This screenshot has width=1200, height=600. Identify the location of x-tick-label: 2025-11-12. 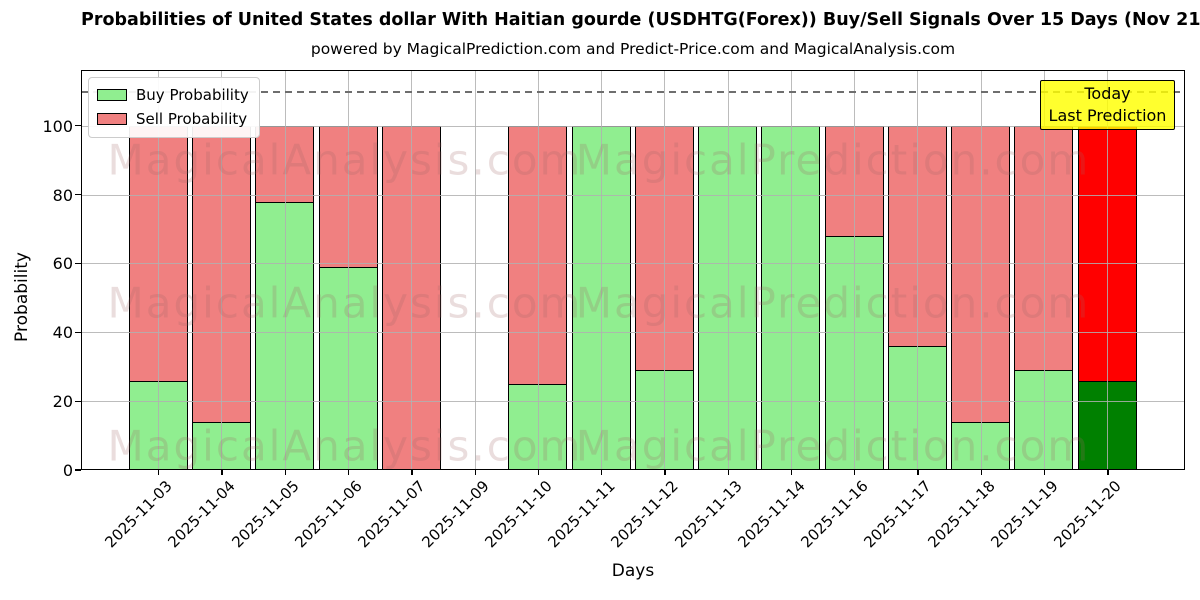
(645, 514).